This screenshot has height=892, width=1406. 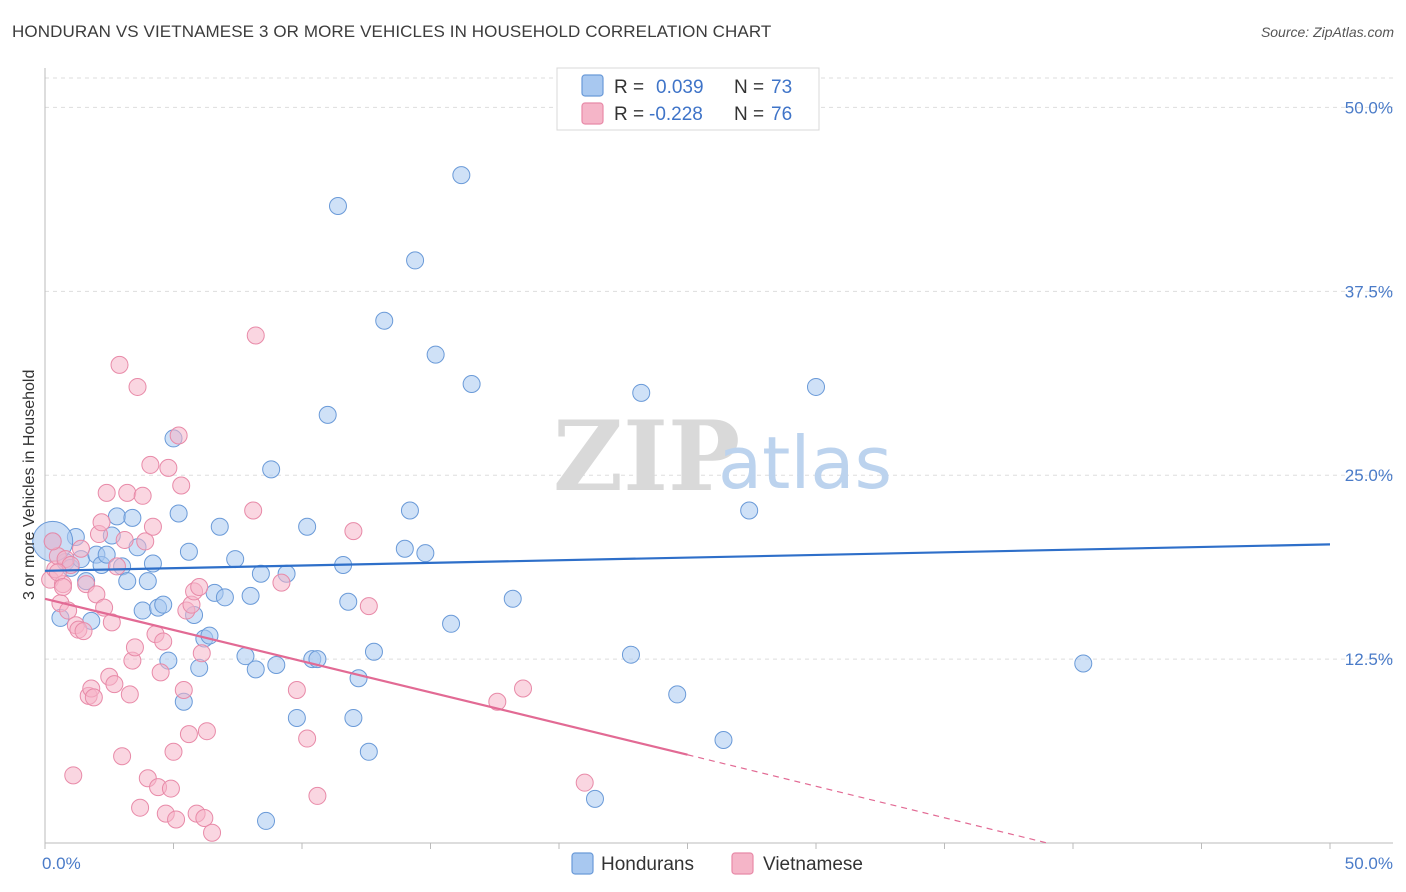 What do you see at coordinates (592, 85) in the screenshot?
I see `legend-swatch-hondurans` at bounding box center [592, 85].